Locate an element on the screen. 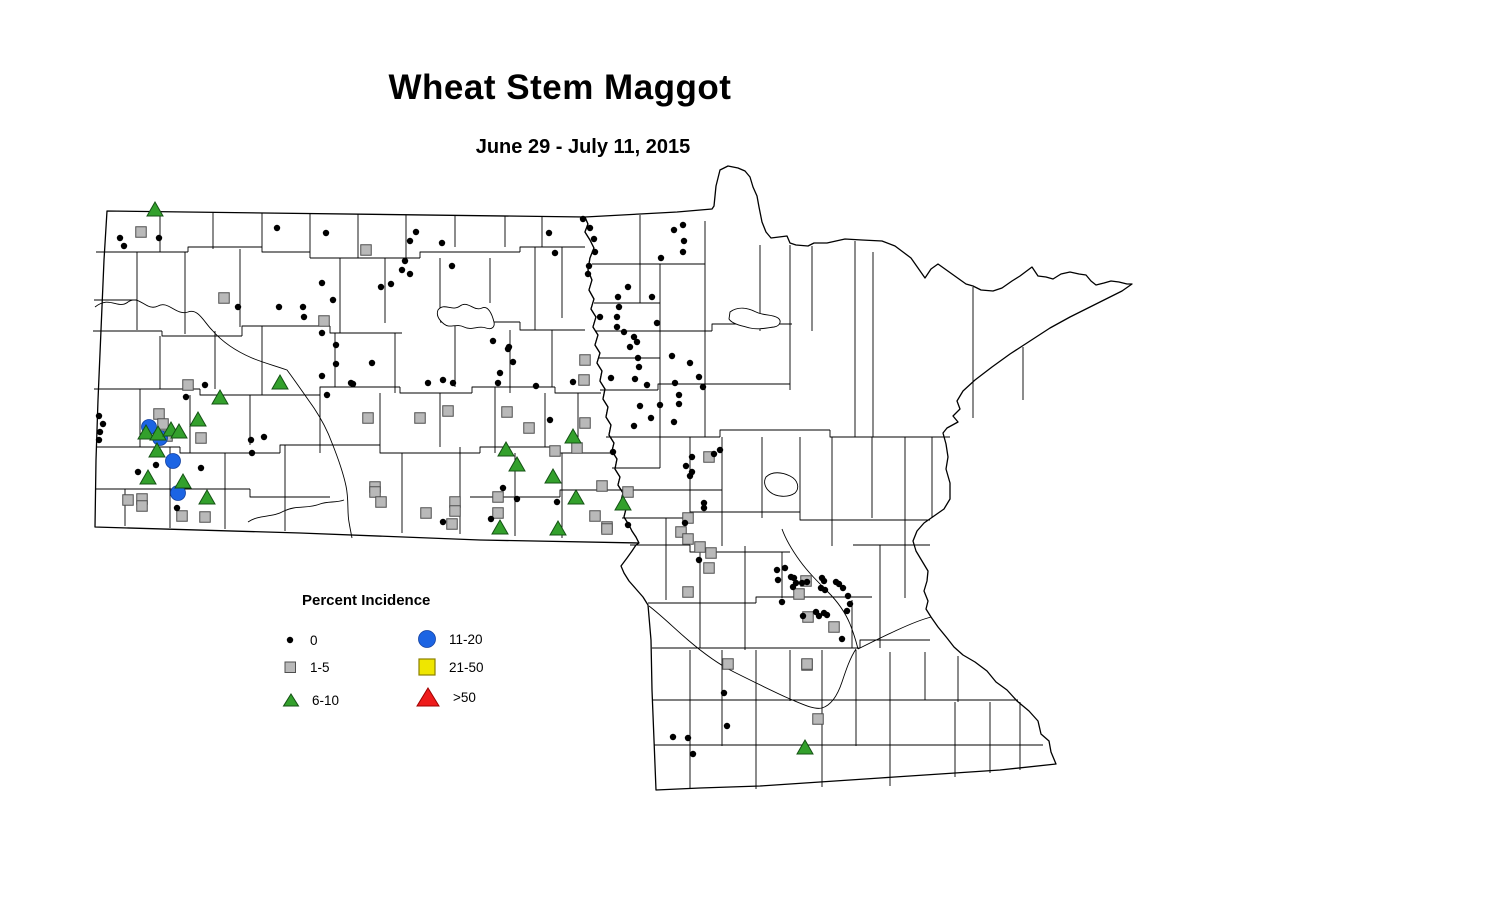 The image size is (1503, 900). gray-square-icon is located at coordinates (290, 667).